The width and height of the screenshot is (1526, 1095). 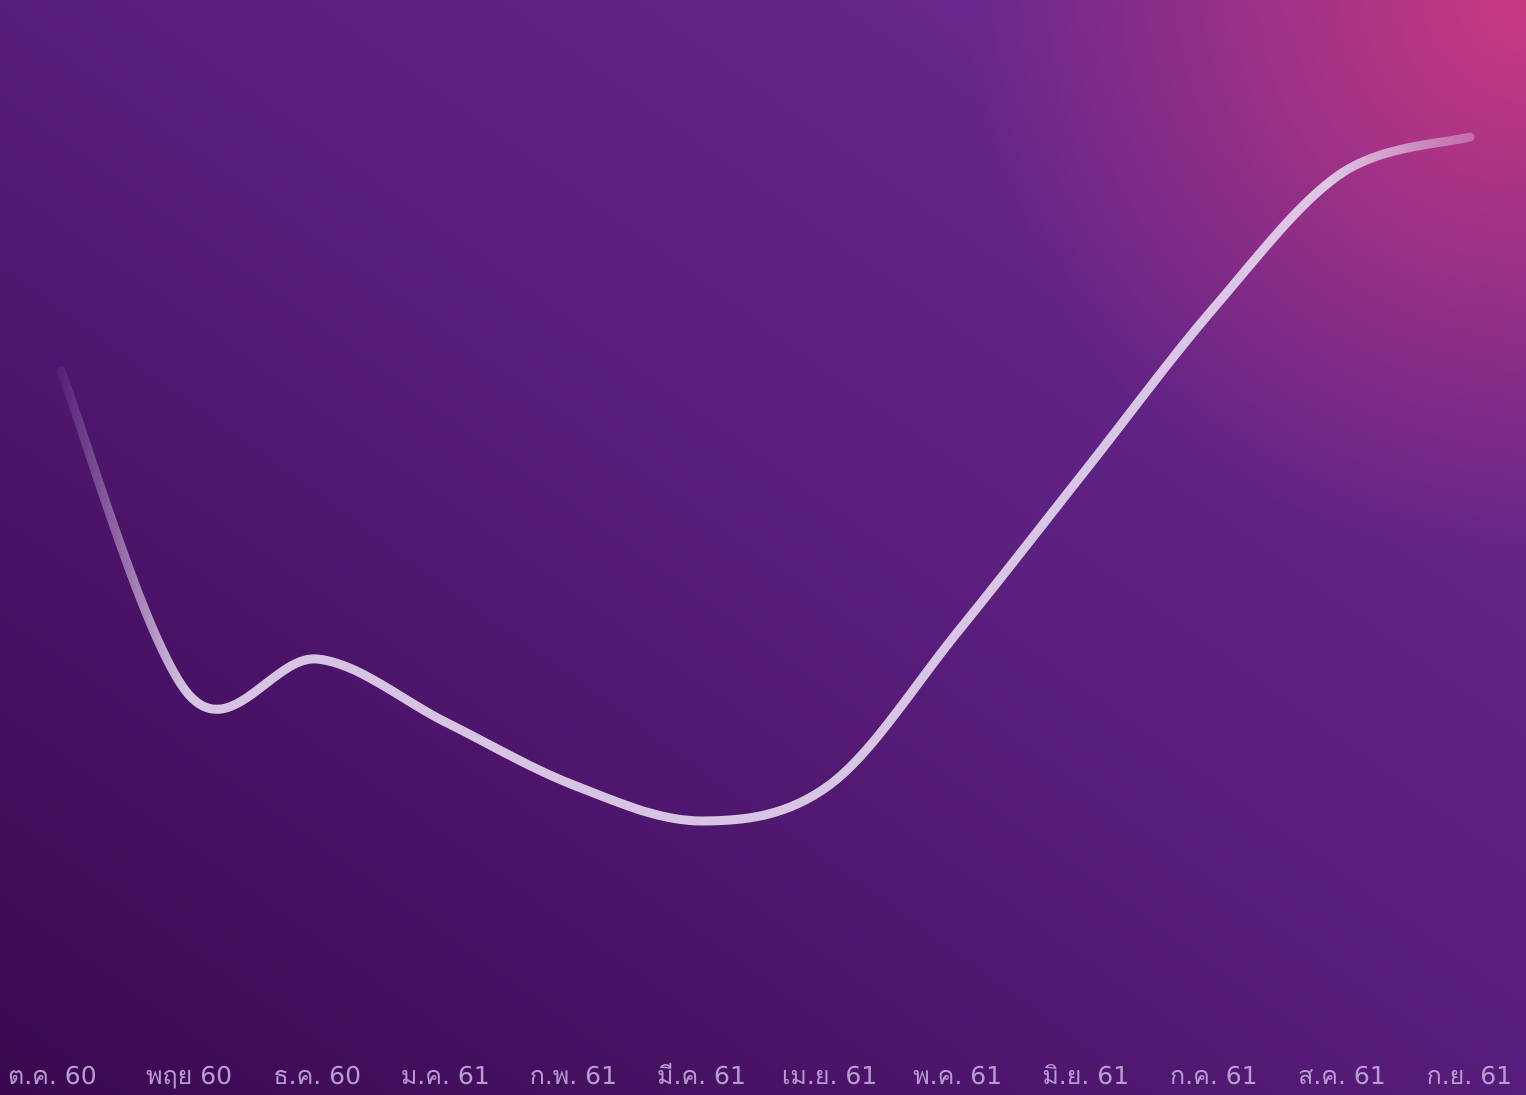 What do you see at coordinates (317, 1075) in the screenshot?
I see `x-tick-label: ธ.ค. 60` at bounding box center [317, 1075].